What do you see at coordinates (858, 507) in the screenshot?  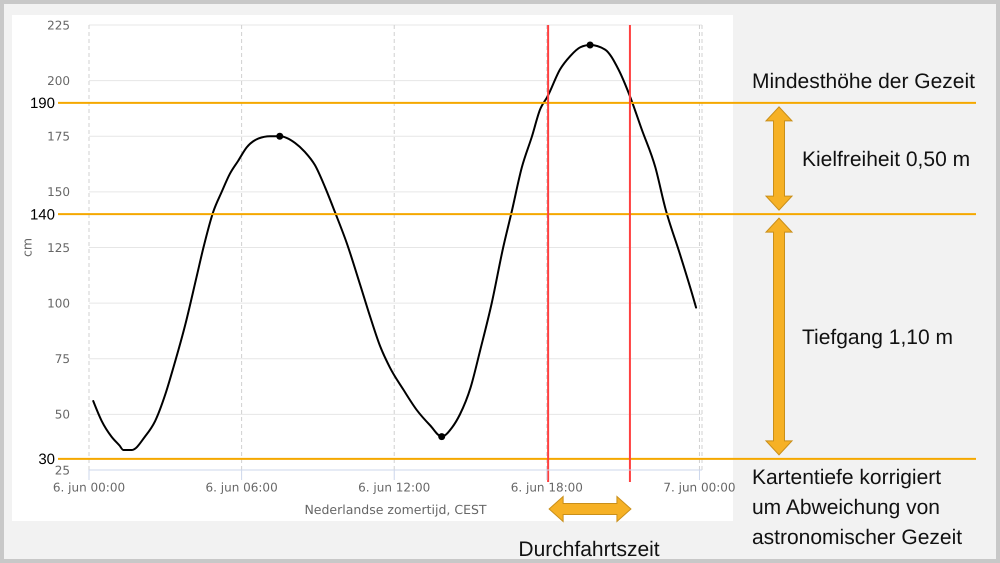 I see `annotation: Kartentiefe korrigiert um Abweichung von astronomischer Gezeit` at bounding box center [858, 507].